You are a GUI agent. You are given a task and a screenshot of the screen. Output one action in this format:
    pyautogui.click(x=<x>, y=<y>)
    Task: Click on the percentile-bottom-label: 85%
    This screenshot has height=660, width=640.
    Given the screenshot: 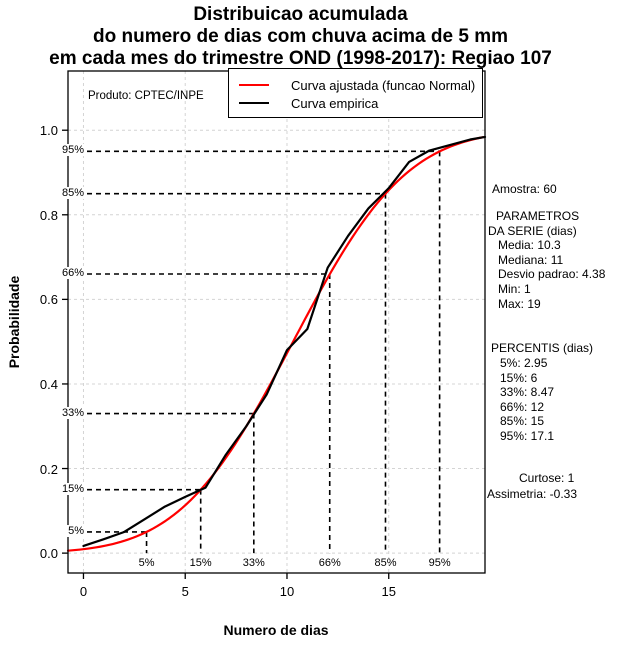 What is the action you would take?
    pyautogui.click(x=385, y=563)
    